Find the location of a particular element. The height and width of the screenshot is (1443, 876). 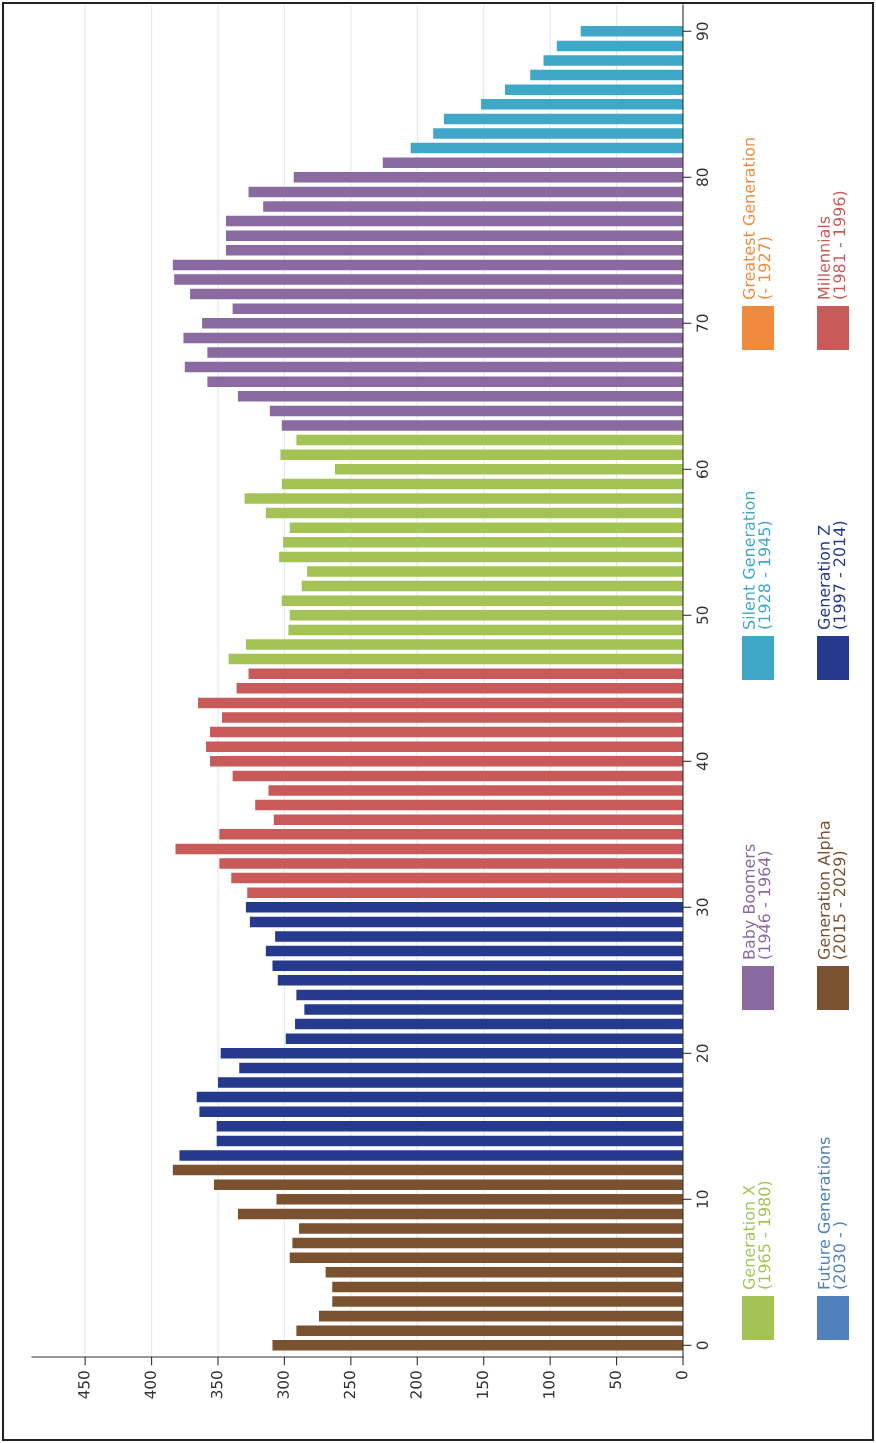

text: Silent Generation (1928 - 1945) is located at coordinates (757, 560).